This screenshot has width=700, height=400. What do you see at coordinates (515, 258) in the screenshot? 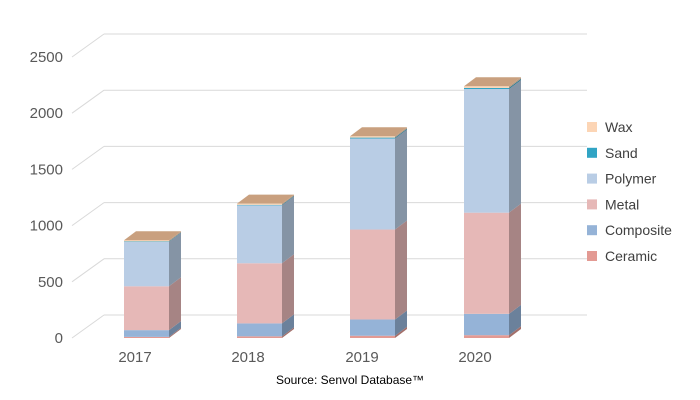
I see `bar-metal-2020-side` at bounding box center [515, 258].